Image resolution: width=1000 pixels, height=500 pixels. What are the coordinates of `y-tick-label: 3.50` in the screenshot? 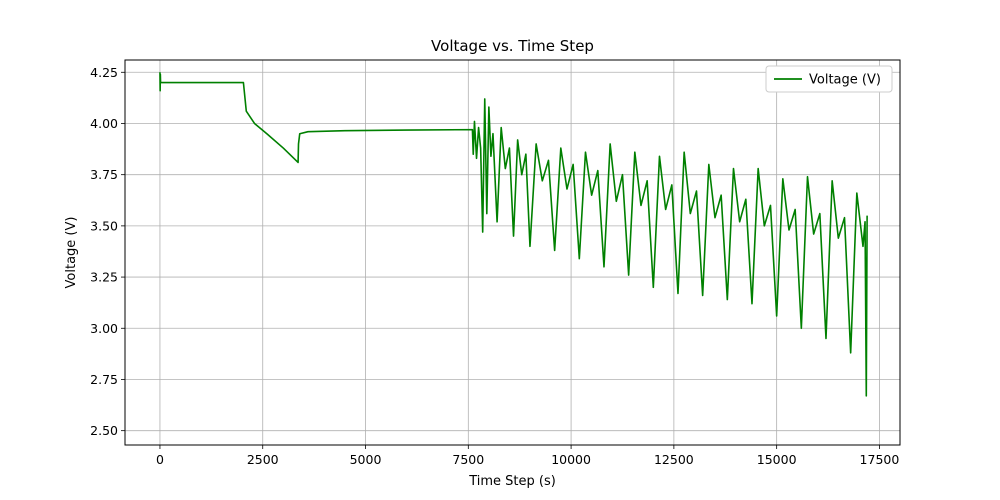 It's located at (104, 225).